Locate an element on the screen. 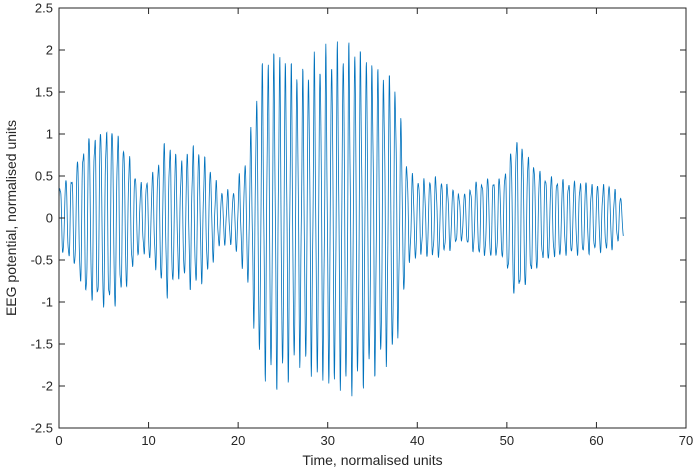 The image size is (700, 470). y-tick-label: -2.5 is located at coordinates (42, 428).